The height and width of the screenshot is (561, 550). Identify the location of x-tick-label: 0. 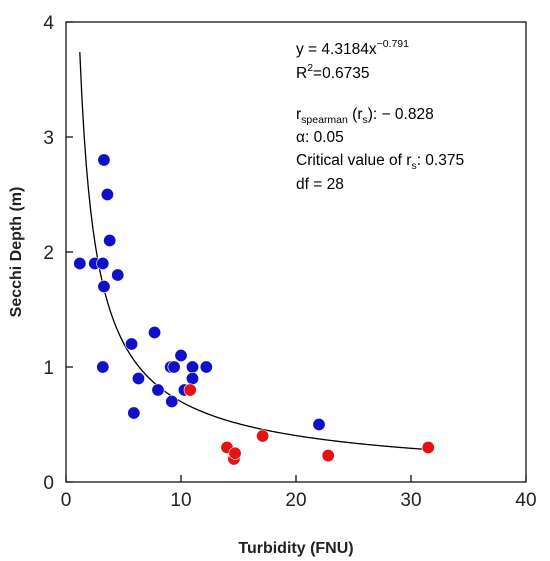
(66, 500).